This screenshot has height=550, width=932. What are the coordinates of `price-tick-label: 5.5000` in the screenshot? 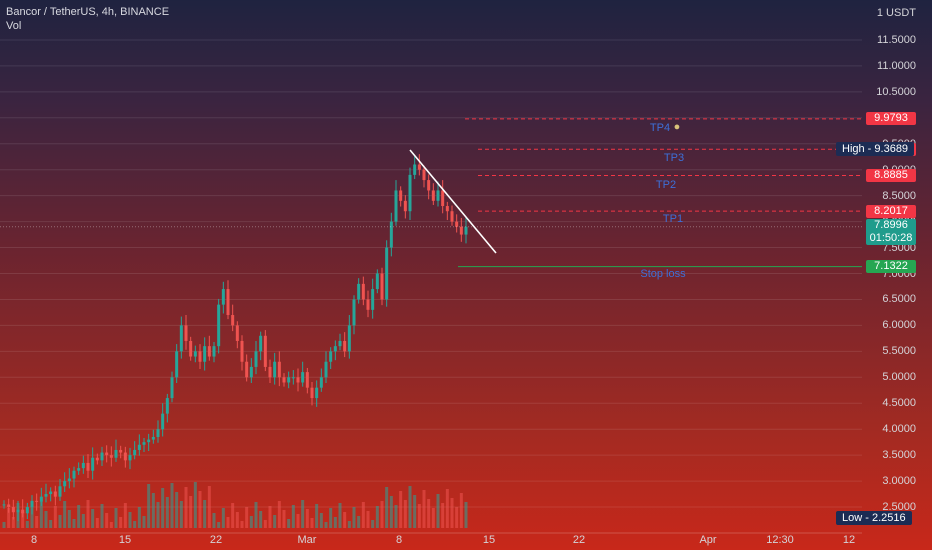 It's located at (899, 351).